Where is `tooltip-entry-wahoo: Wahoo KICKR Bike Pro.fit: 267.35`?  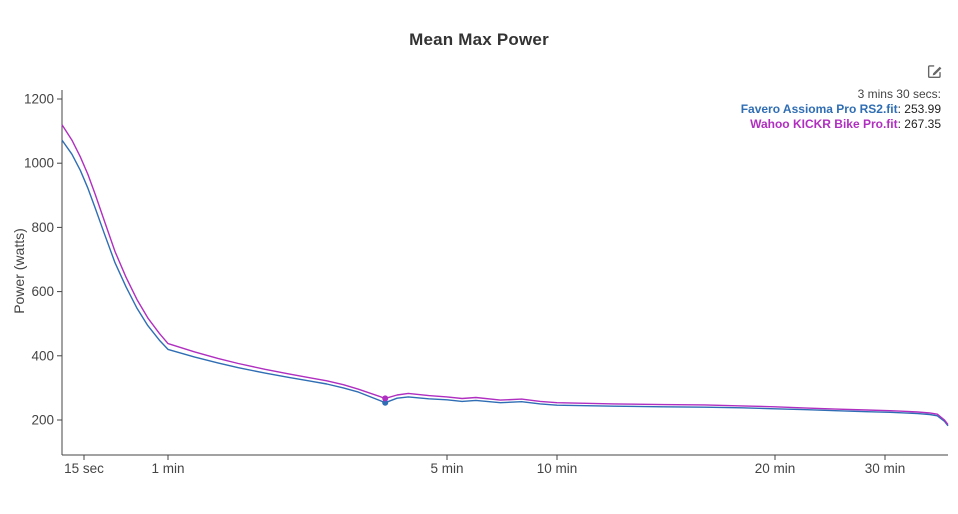 tooltip-entry-wahoo: Wahoo KICKR Bike Pro.fit: 267.35 is located at coordinates (841, 124).